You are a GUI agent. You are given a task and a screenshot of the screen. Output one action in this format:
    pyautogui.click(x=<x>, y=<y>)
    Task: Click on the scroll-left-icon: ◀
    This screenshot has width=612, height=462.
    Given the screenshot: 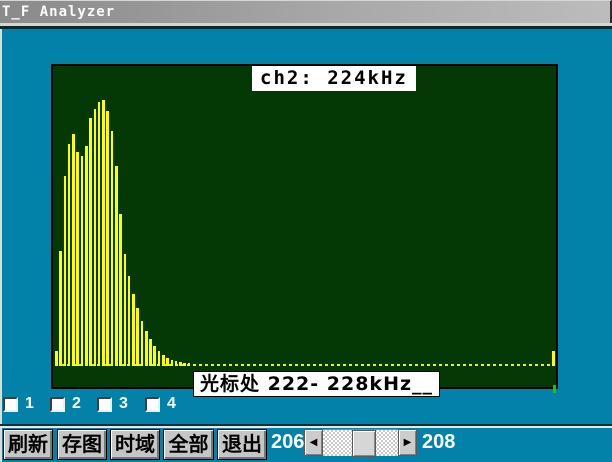 What is the action you would take?
    pyautogui.click(x=313, y=442)
    